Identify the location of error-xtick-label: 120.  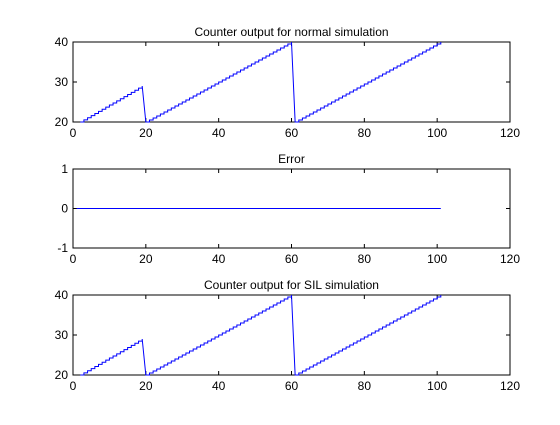
(510, 259).